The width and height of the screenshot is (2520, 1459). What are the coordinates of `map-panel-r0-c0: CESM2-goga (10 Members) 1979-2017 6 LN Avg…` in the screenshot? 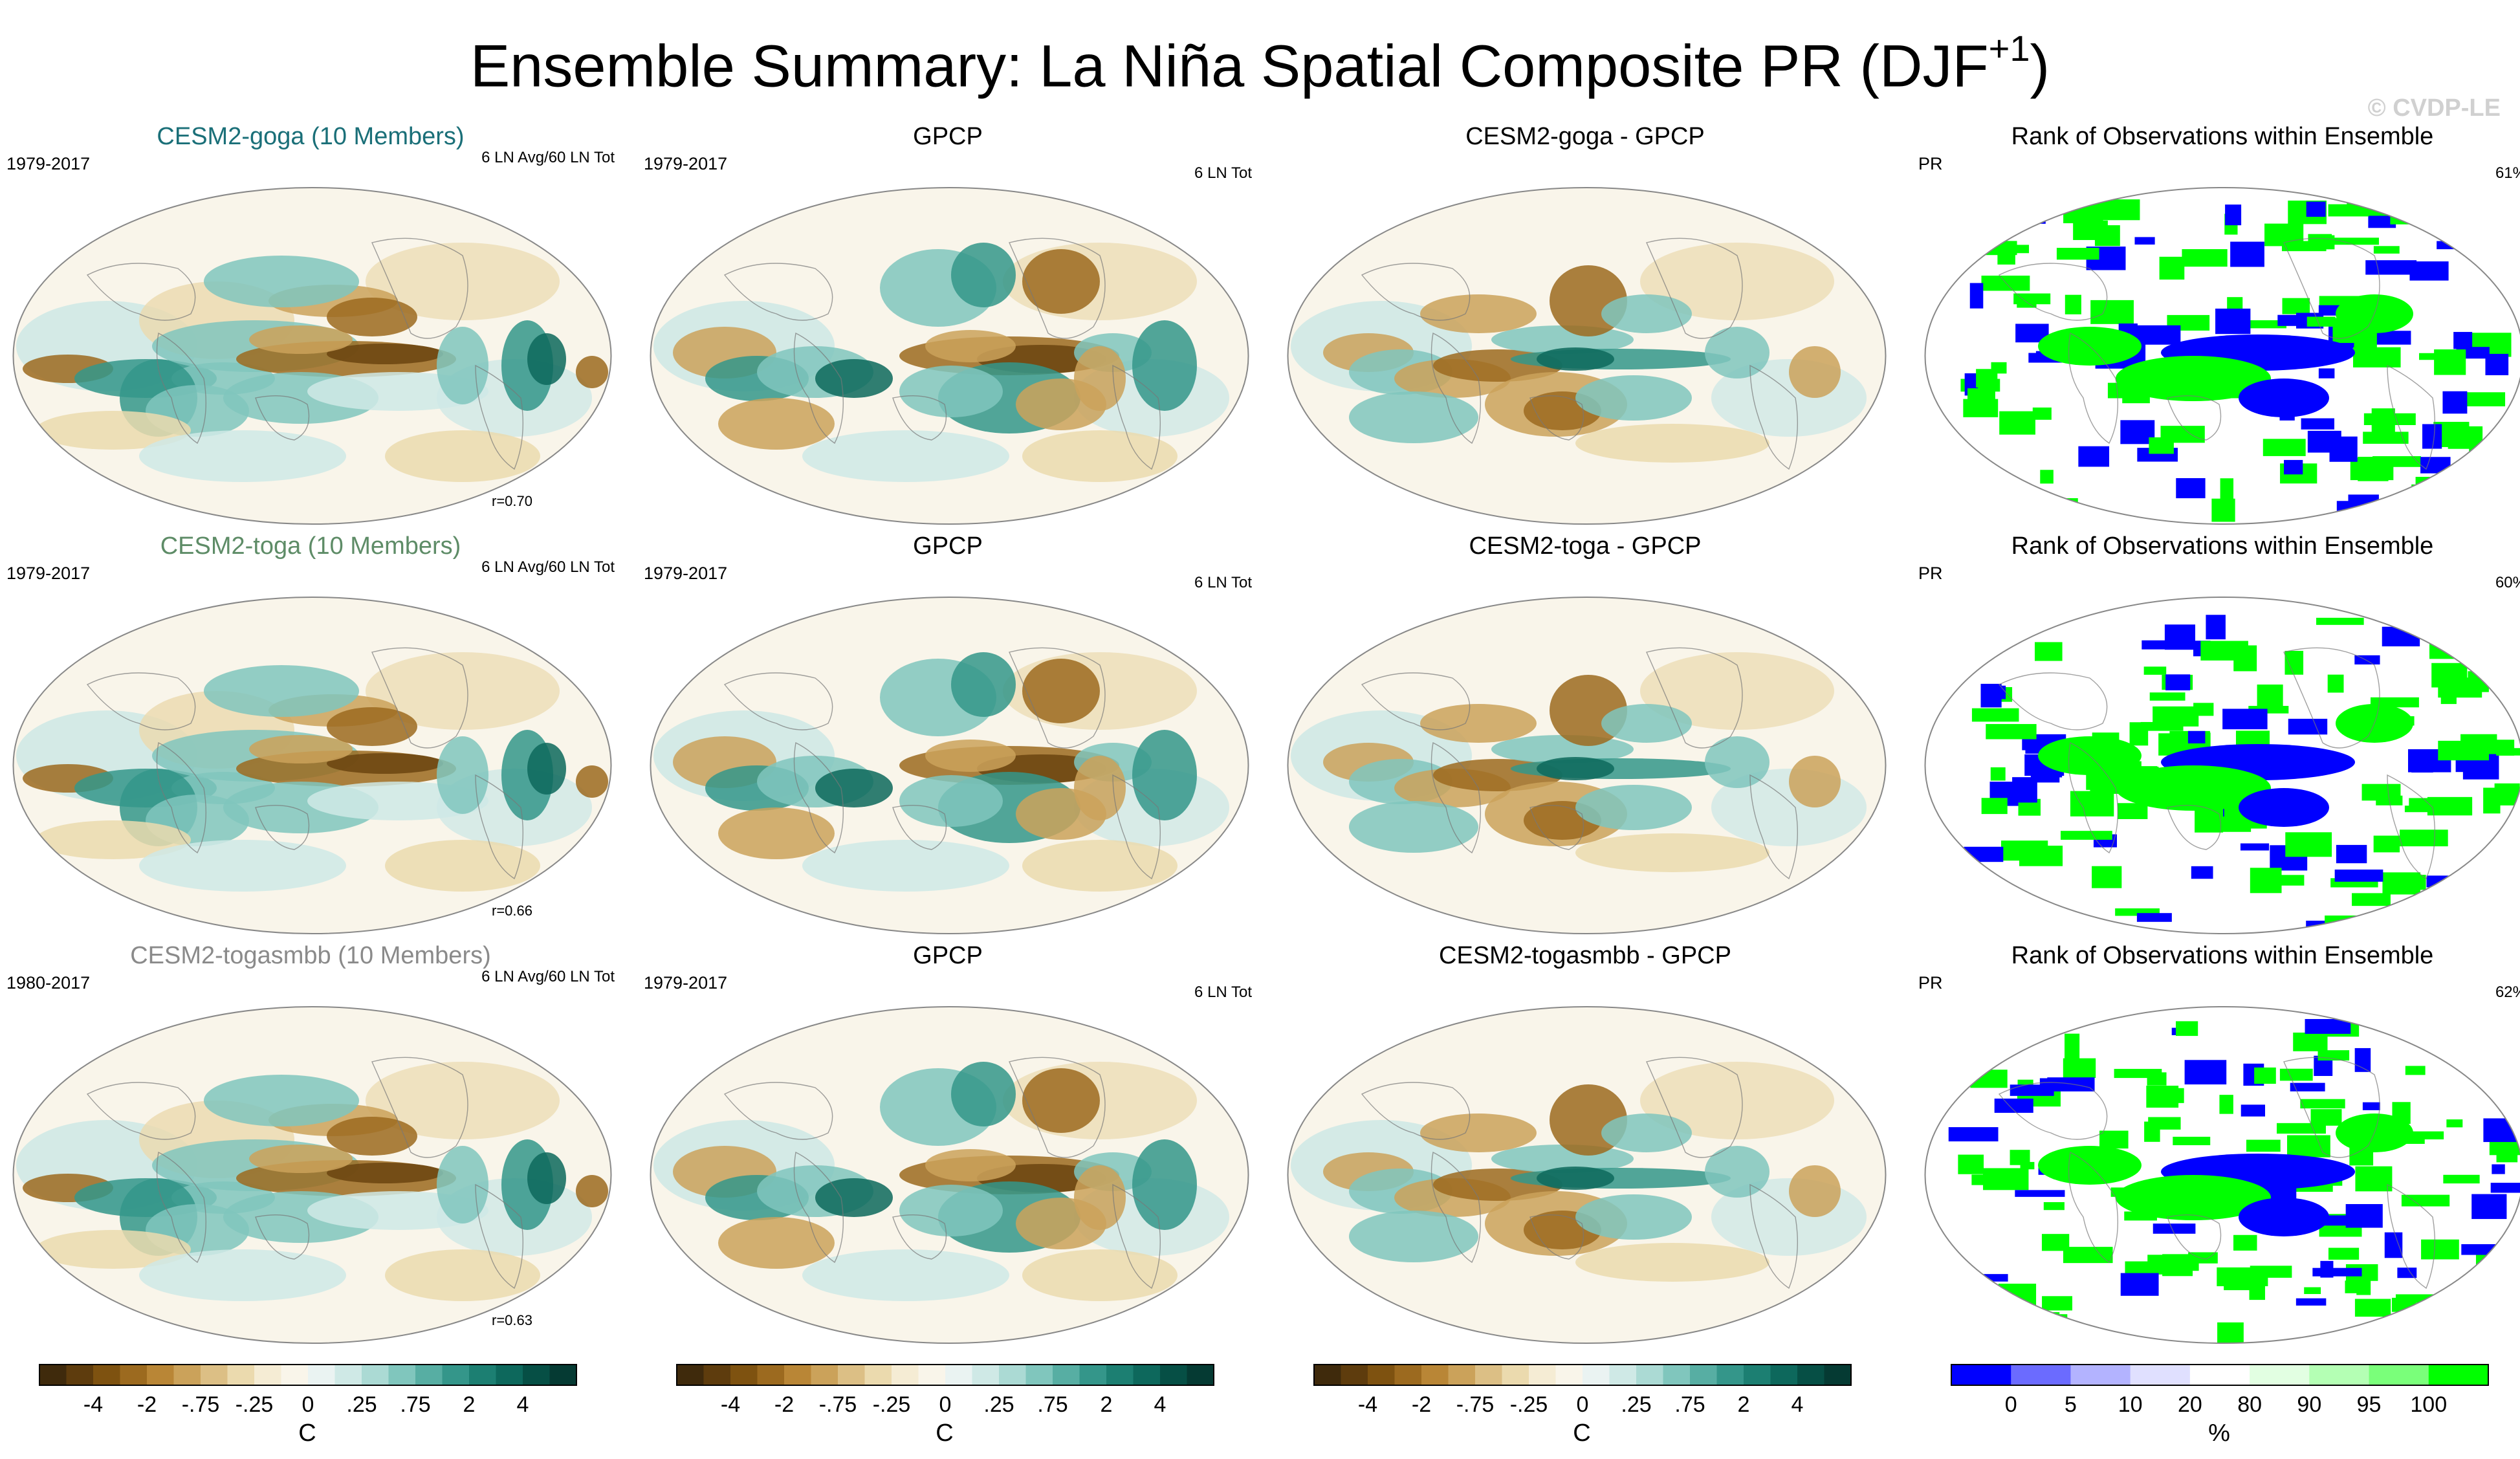 It's located at (310, 324).